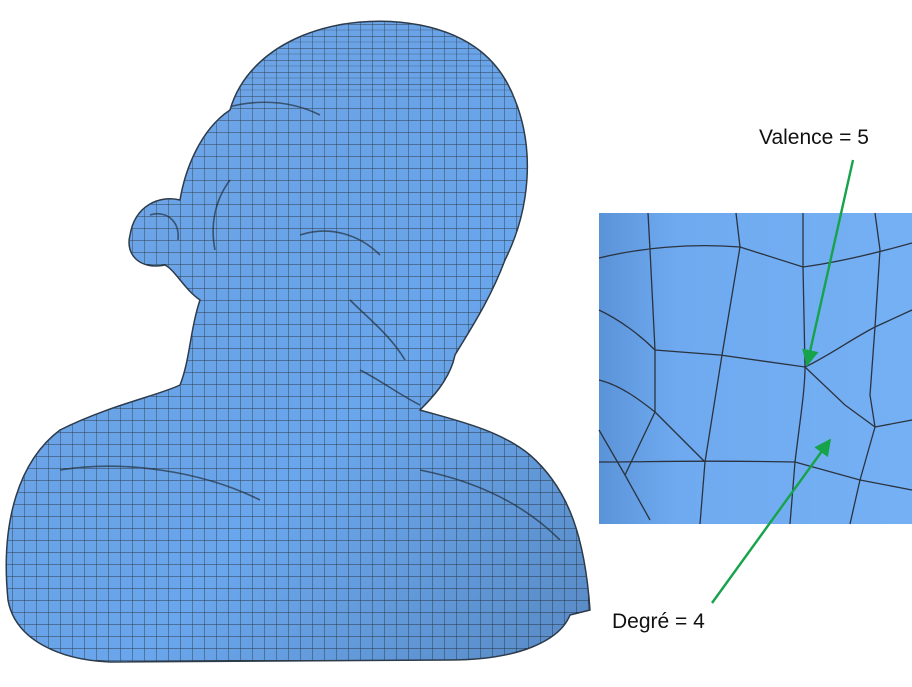 The width and height of the screenshot is (912, 687). What do you see at coordinates (814, 137) in the screenshot?
I see `valence-label: Valence = 5` at bounding box center [814, 137].